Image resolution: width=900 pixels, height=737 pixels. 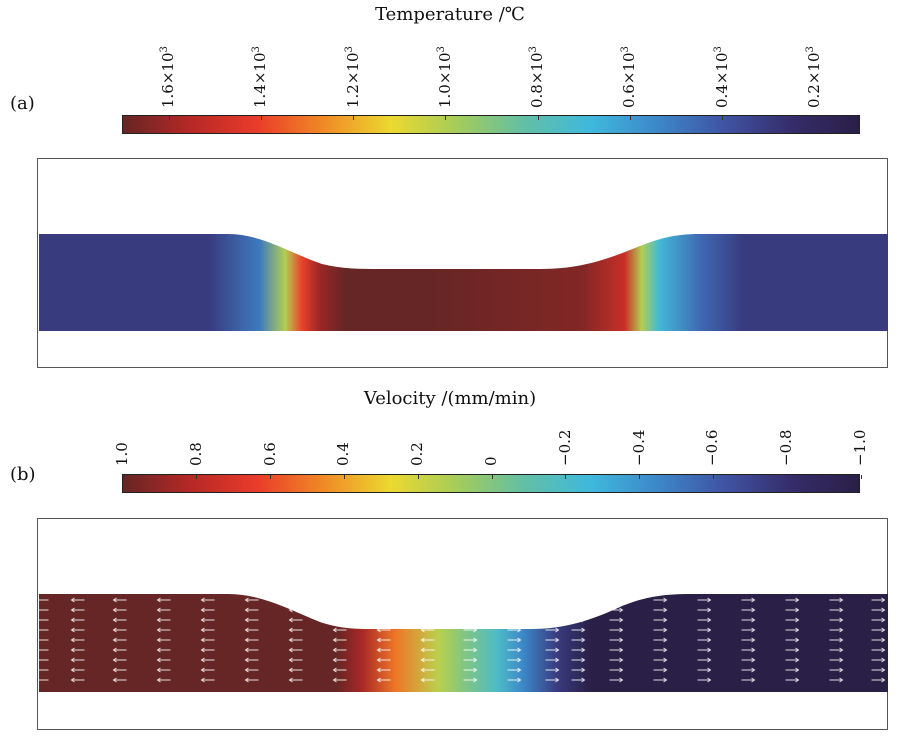 What do you see at coordinates (450, 398) in the screenshot?
I see `velocity-chart-title: Velocity /(mm/min)` at bounding box center [450, 398].